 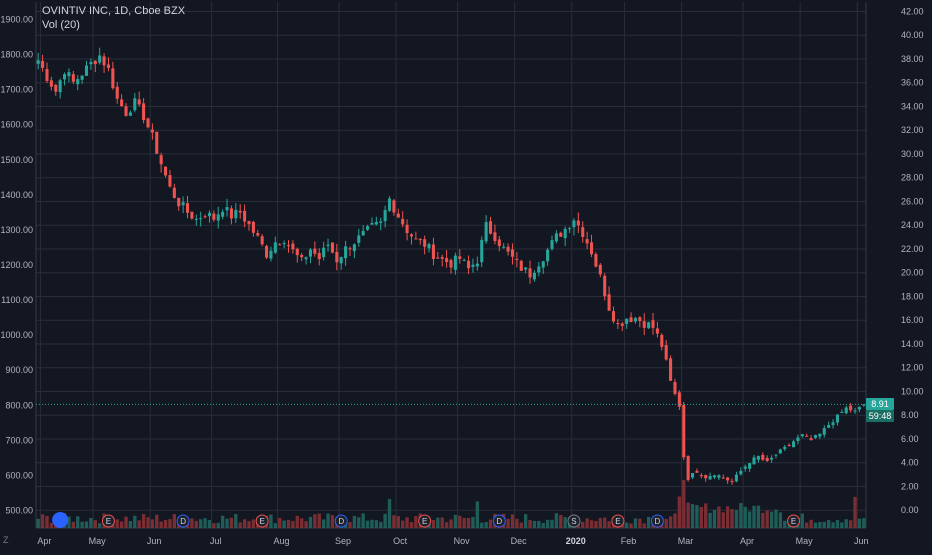 What do you see at coordinates (6, 540) in the screenshot?
I see `timezone-corner-label: Z` at bounding box center [6, 540].